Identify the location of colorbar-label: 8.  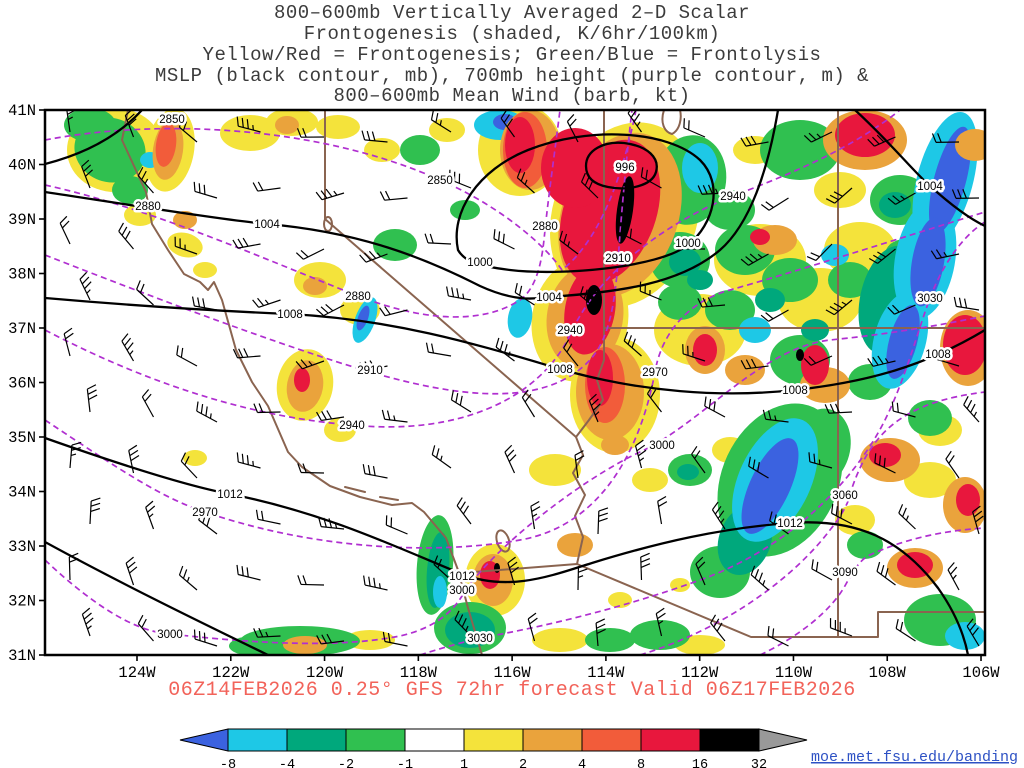
(641, 763).